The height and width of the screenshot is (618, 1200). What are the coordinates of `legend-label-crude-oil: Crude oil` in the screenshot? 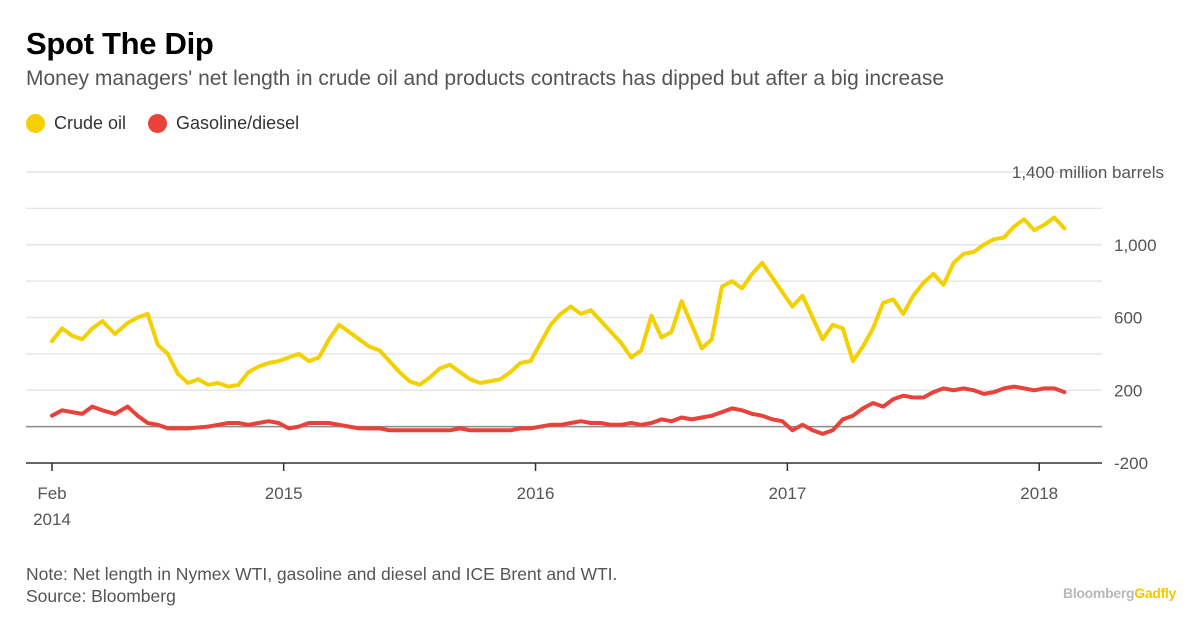 It's located at (90, 123).